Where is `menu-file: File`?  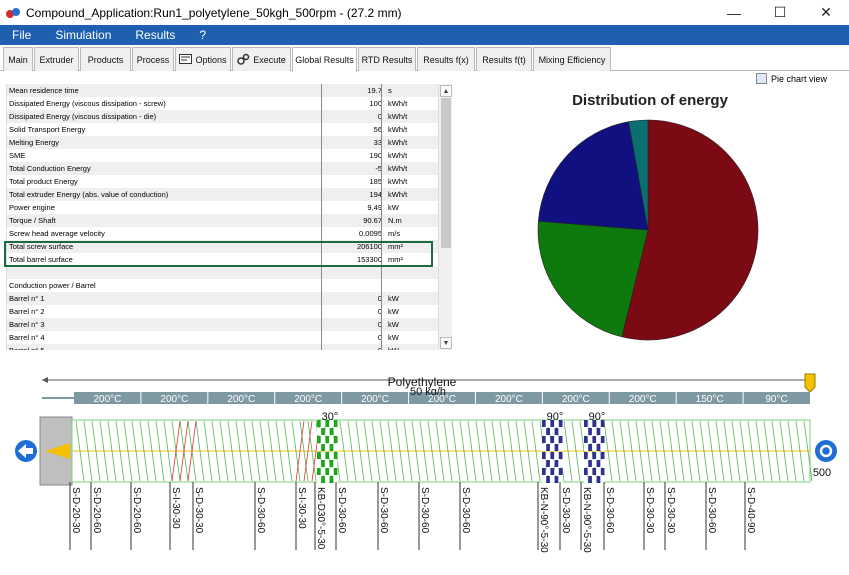 menu-file: File is located at coordinates (22, 35).